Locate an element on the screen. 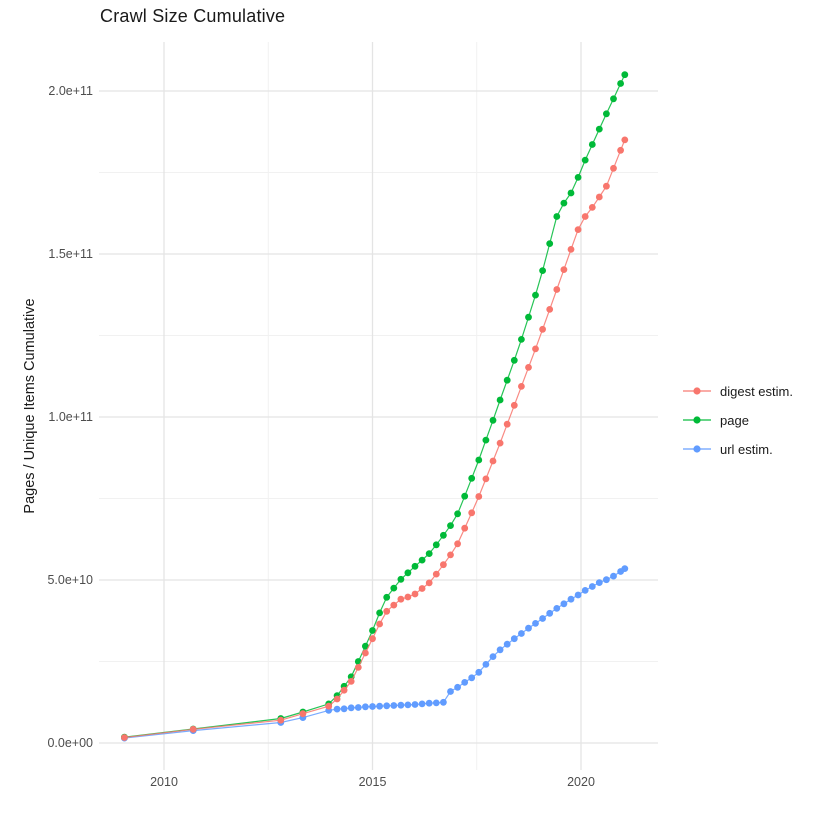 Image resolution: width=826 pixels, height=827 pixels. x-tick-label: 2015 is located at coordinates (372, 782).